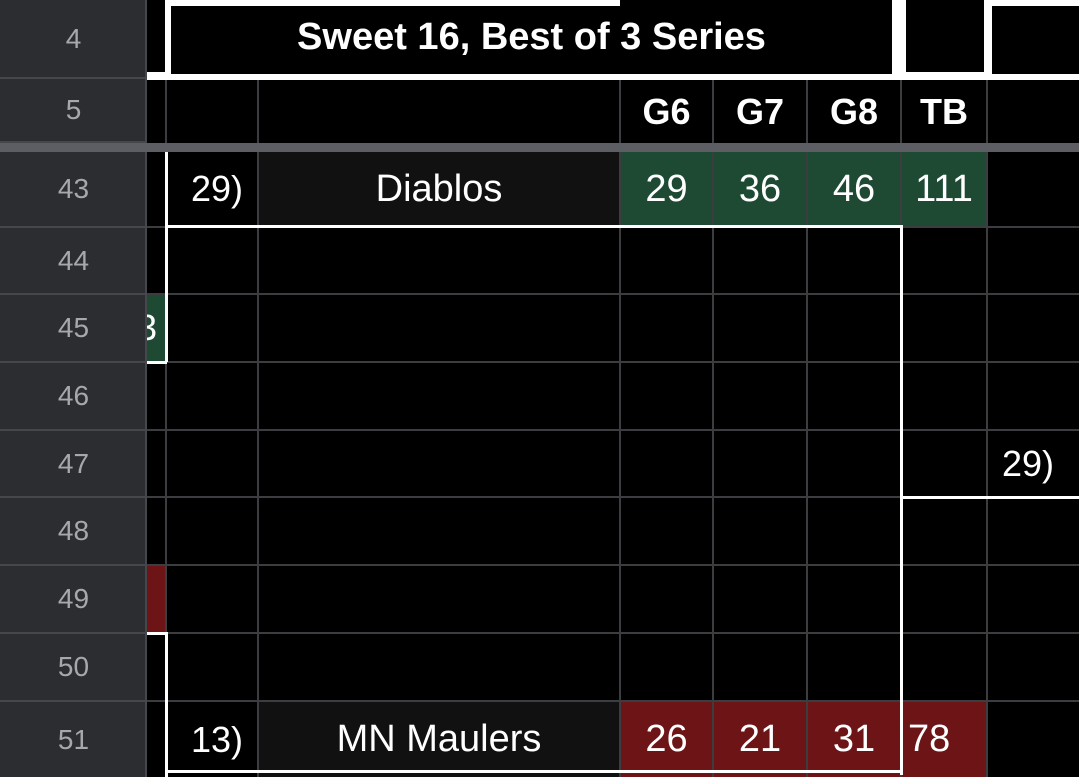 Image resolution: width=1079 pixels, height=777 pixels. I want to click on score-tb-top: 111, so click(944, 189).